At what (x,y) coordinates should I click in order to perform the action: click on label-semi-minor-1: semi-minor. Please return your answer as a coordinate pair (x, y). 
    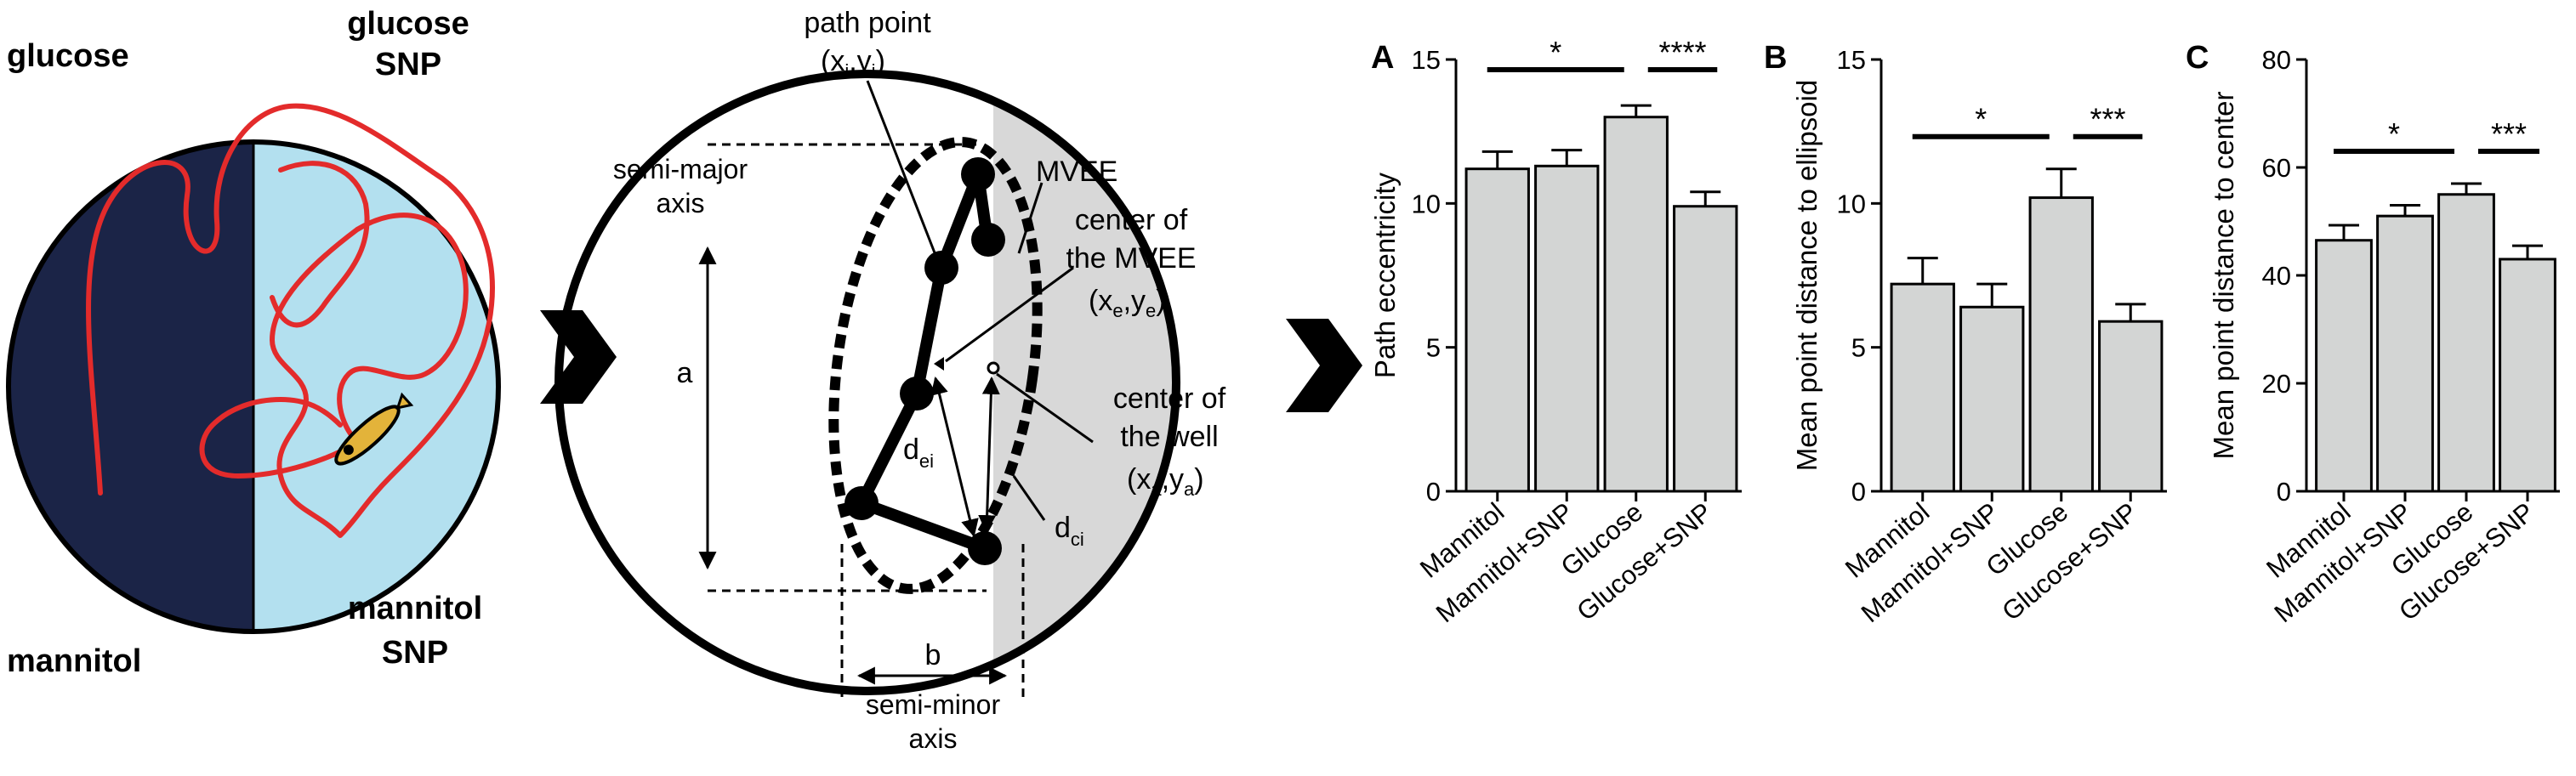
    Looking at the image, I should click on (933, 705).